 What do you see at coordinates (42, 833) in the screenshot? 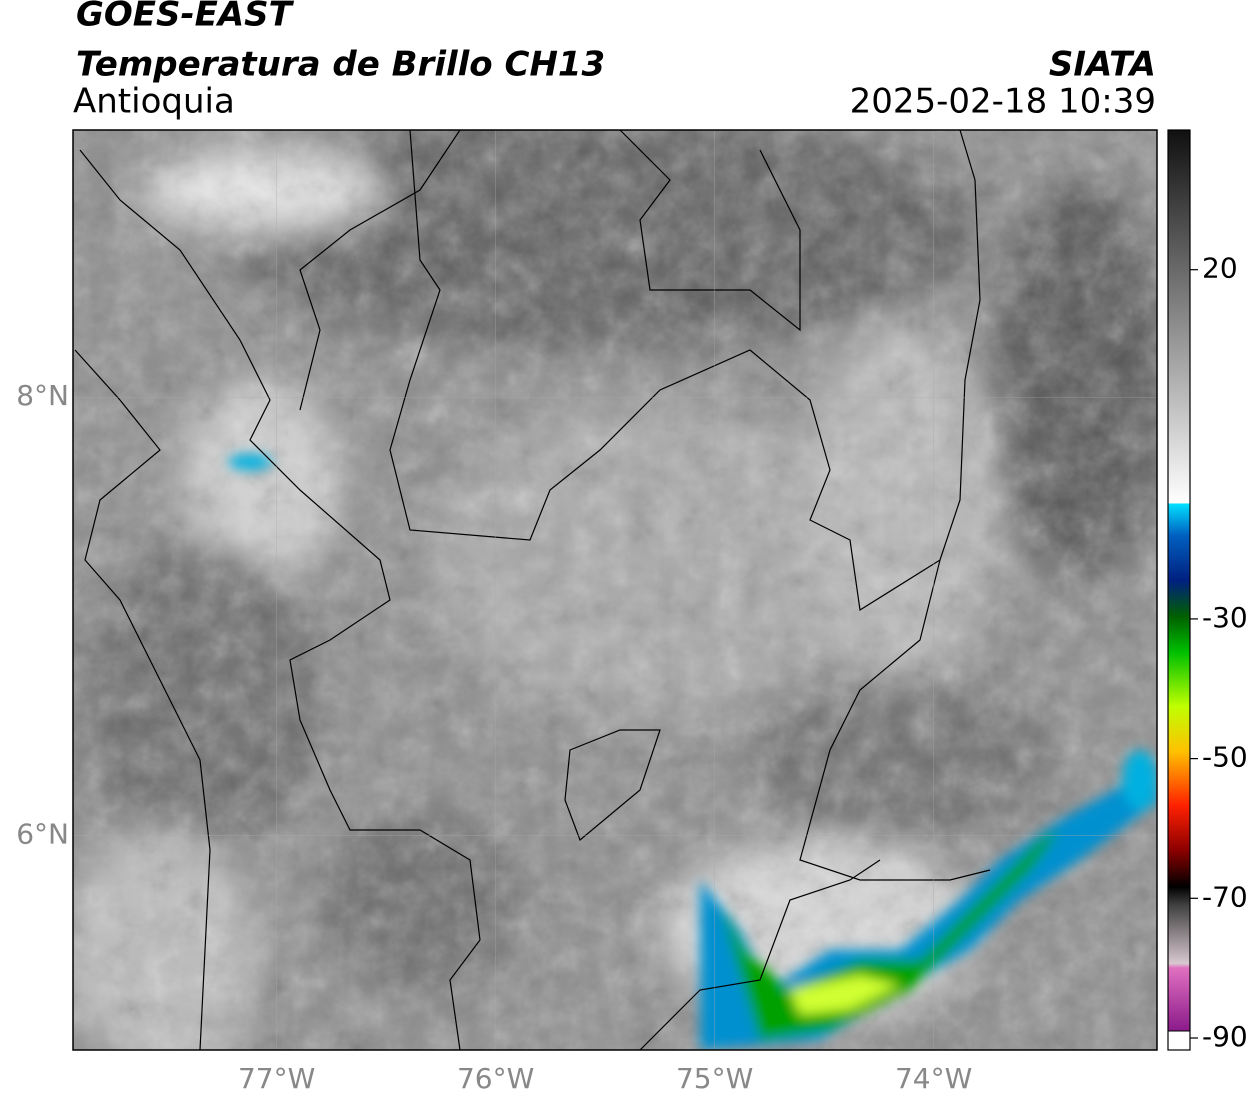
I see `y-tick-label: 6°N` at bounding box center [42, 833].